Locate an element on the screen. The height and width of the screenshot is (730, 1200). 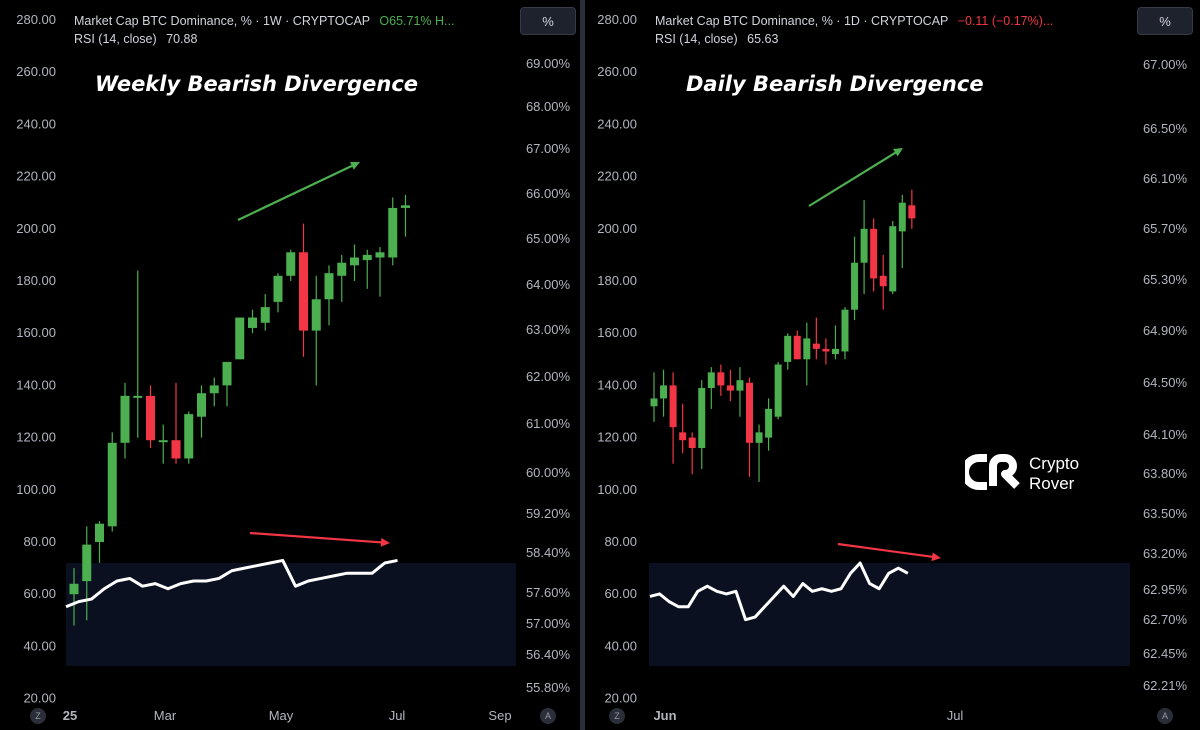
daily-x-axis-tick: Jun is located at coordinates (664, 715).